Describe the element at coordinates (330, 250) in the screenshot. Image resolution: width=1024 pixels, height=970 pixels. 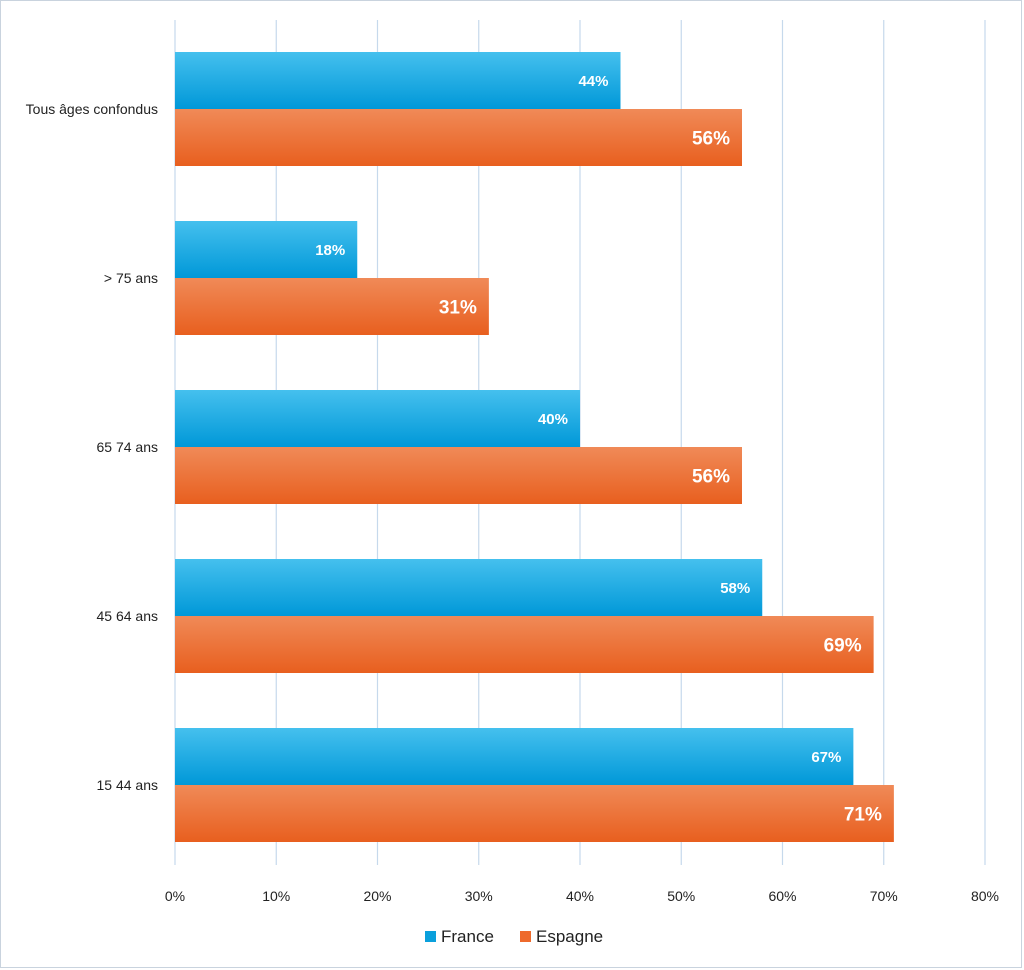
I see `data-label-france: 18%` at that location.